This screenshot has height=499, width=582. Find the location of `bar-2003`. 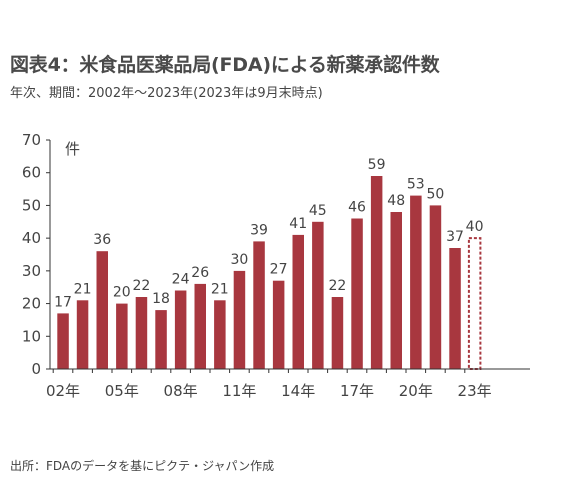

bar-2003 is located at coordinates (82, 334).